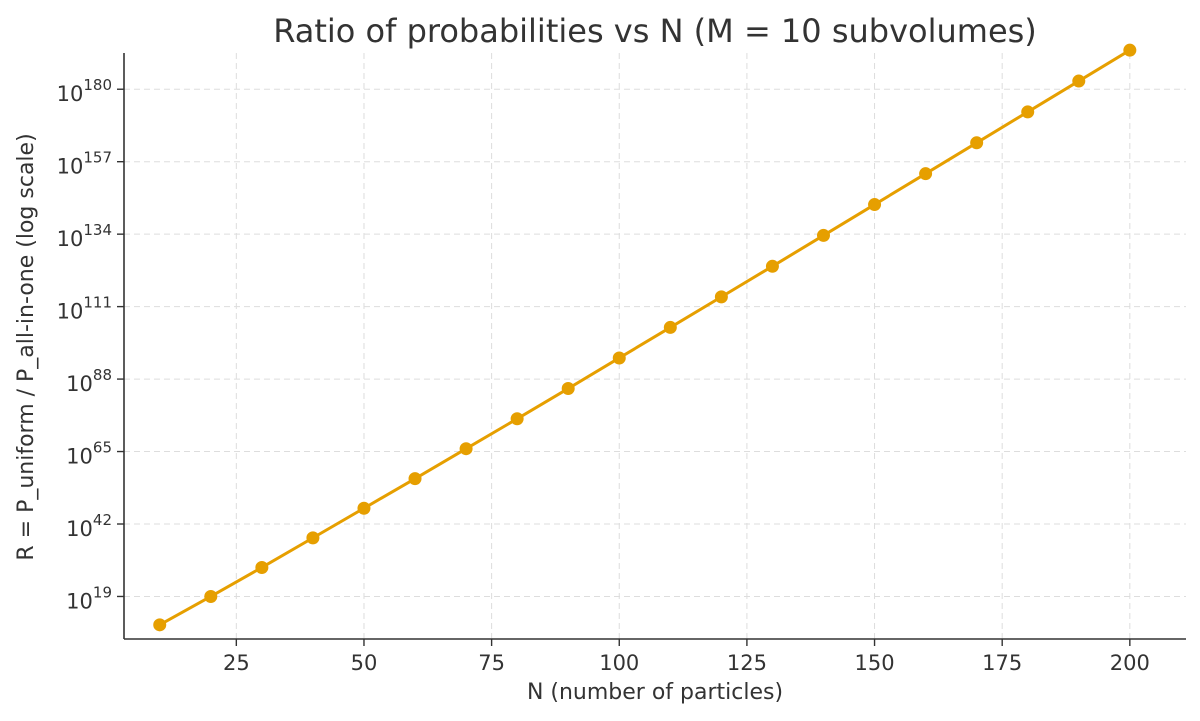 The width and height of the screenshot is (1200, 721). Describe the element at coordinates (89, 526) in the screenshot. I see `y-tick-label: 1042` at that location.